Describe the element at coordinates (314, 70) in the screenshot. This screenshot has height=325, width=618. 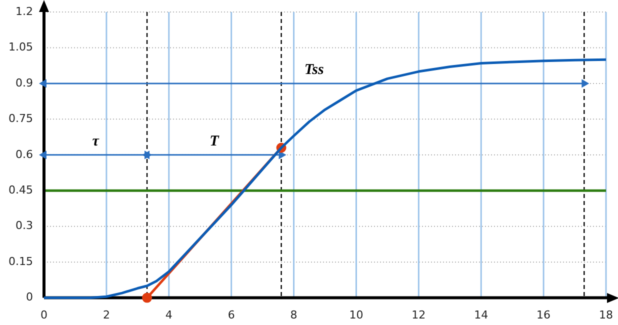
I see `series-label: Tss` at that location.